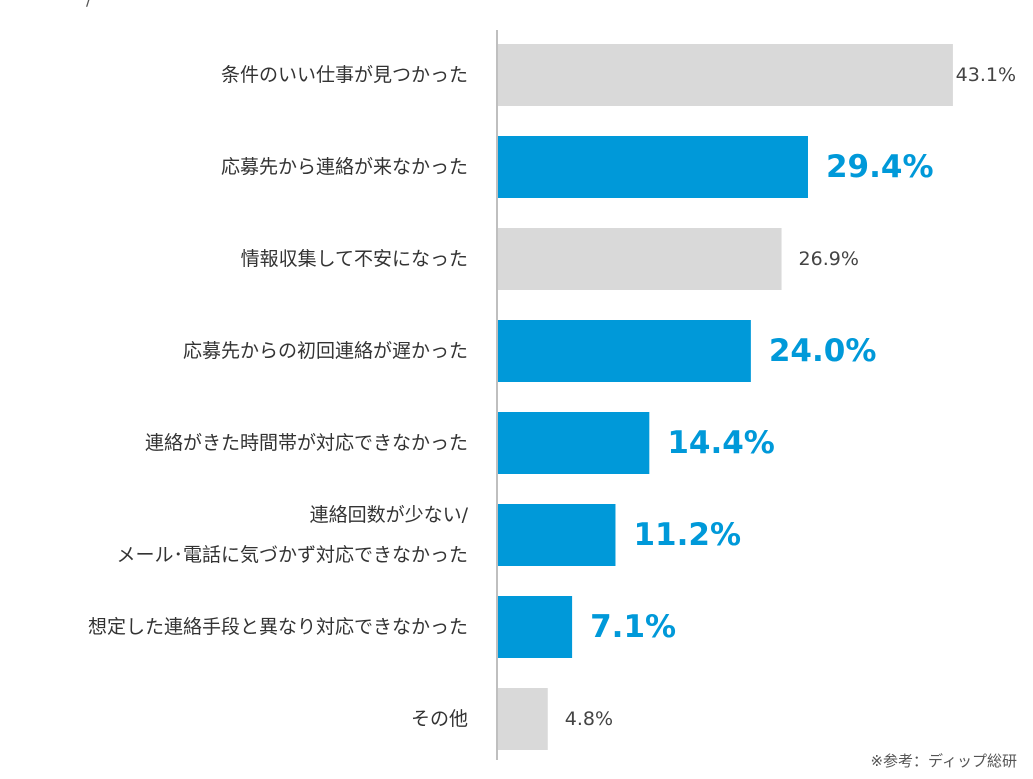  What do you see at coordinates (687, 535) in the screenshot?
I see `value-label-5: 11.2%` at bounding box center [687, 535].